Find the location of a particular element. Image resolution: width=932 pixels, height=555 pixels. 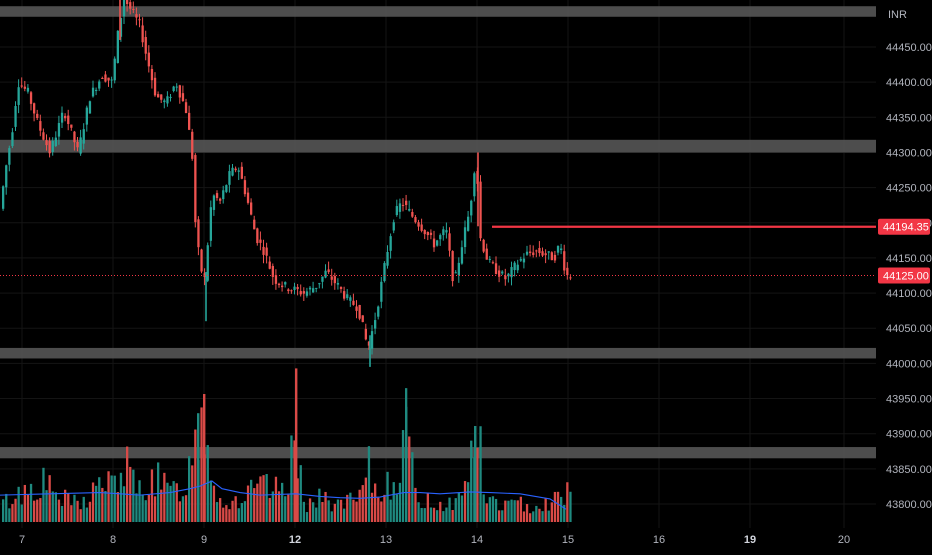

resistance-price-tag-text: 44194.35 is located at coordinates (906, 228).